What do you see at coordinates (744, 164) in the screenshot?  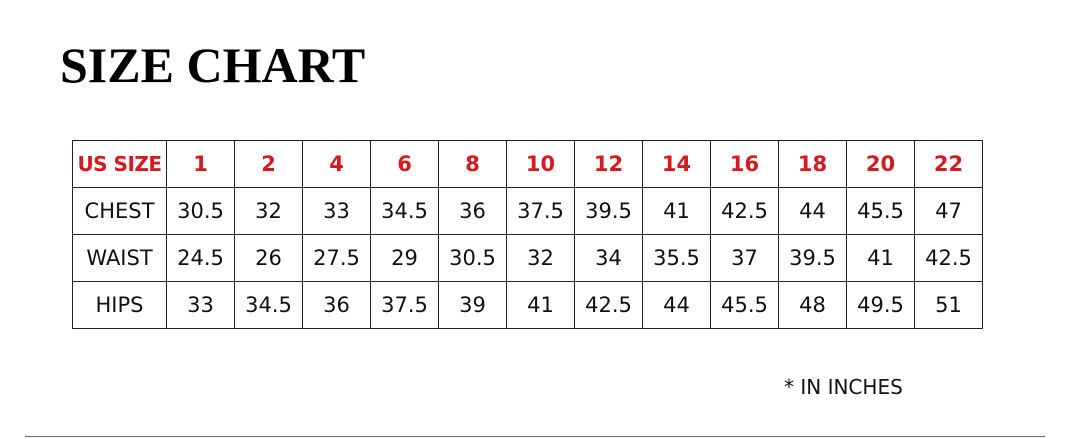 I see `table-cell: 16` at bounding box center [744, 164].